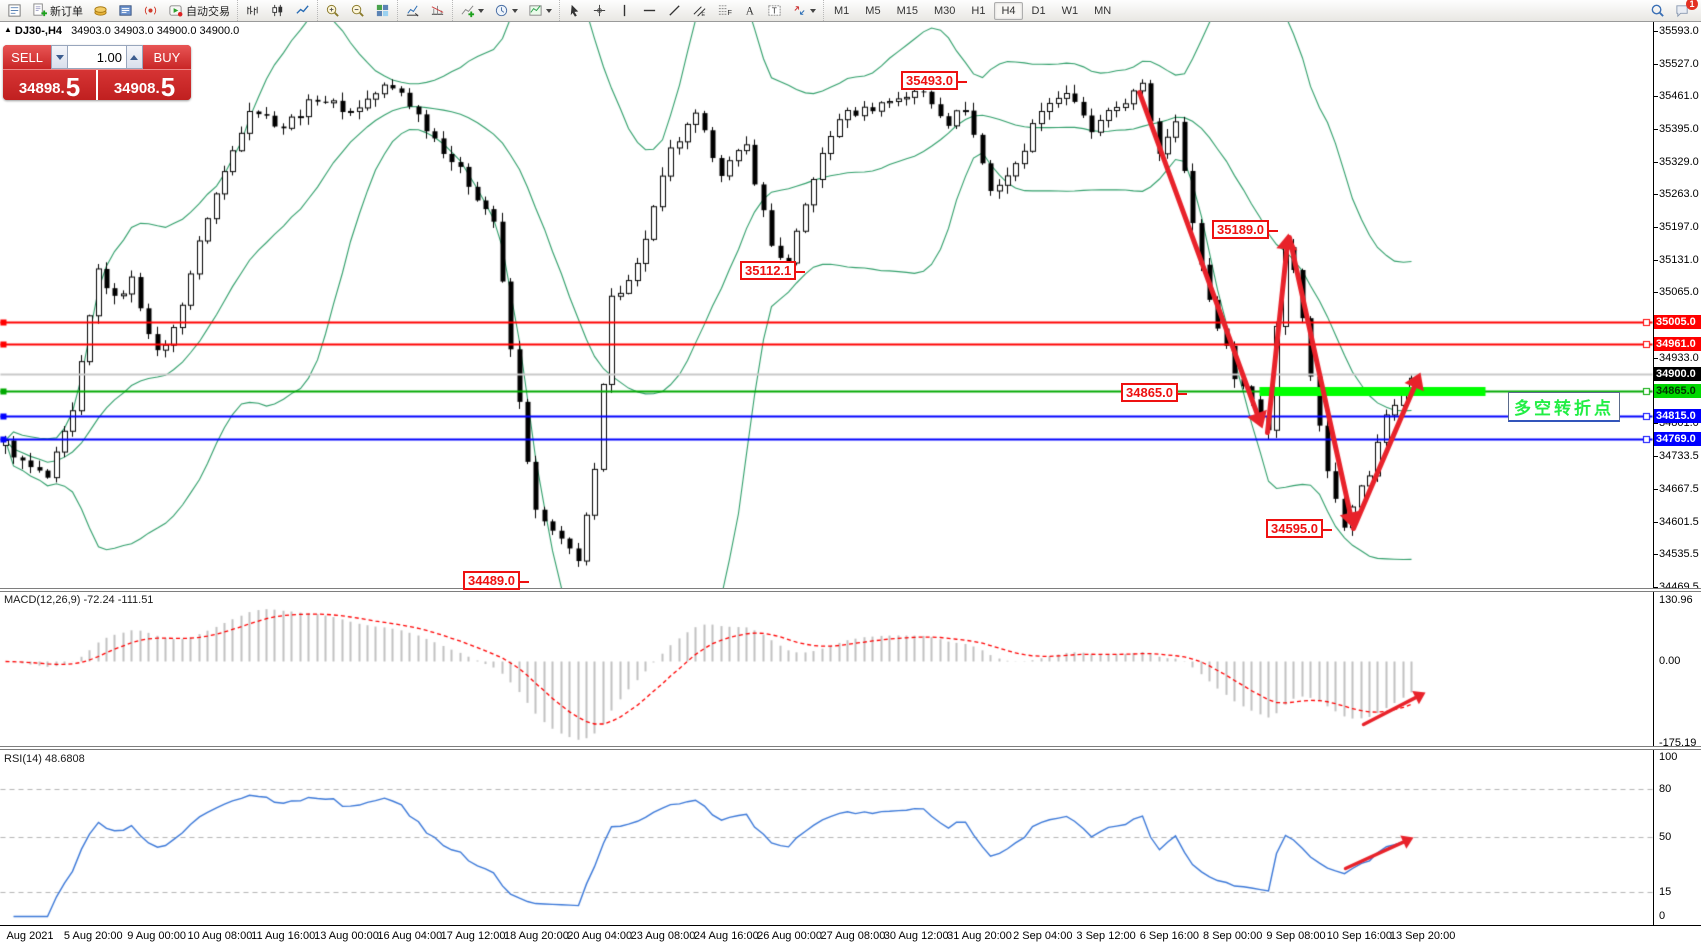  What do you see at coordinates (1692, 5) in the screenshot?
I see `notification-badge: 1` at bounding box center [1692, 5].